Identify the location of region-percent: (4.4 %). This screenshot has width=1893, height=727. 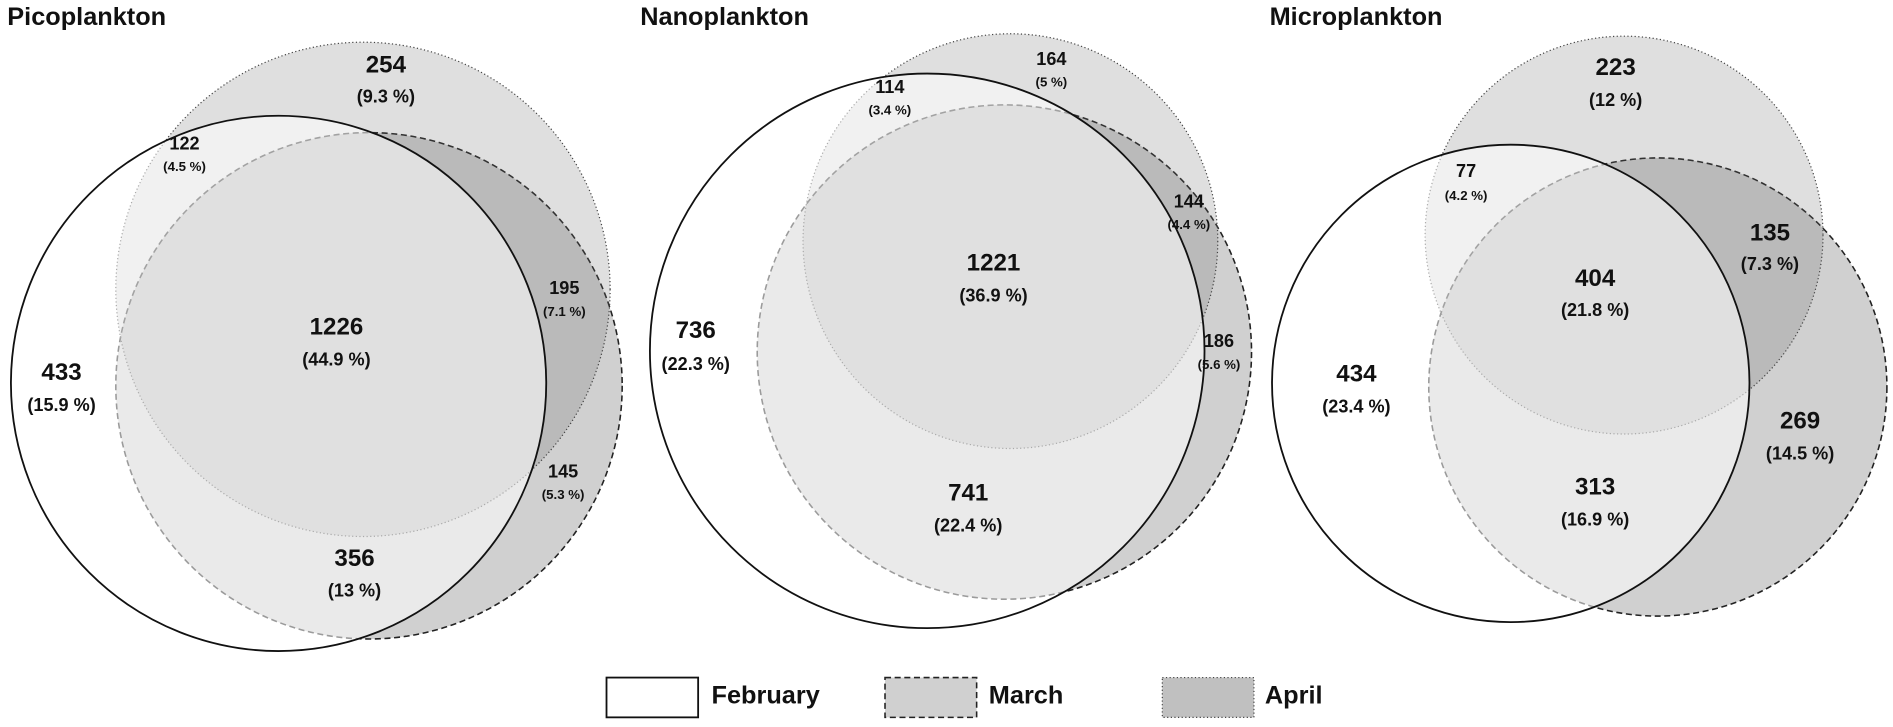
(1188, 224).